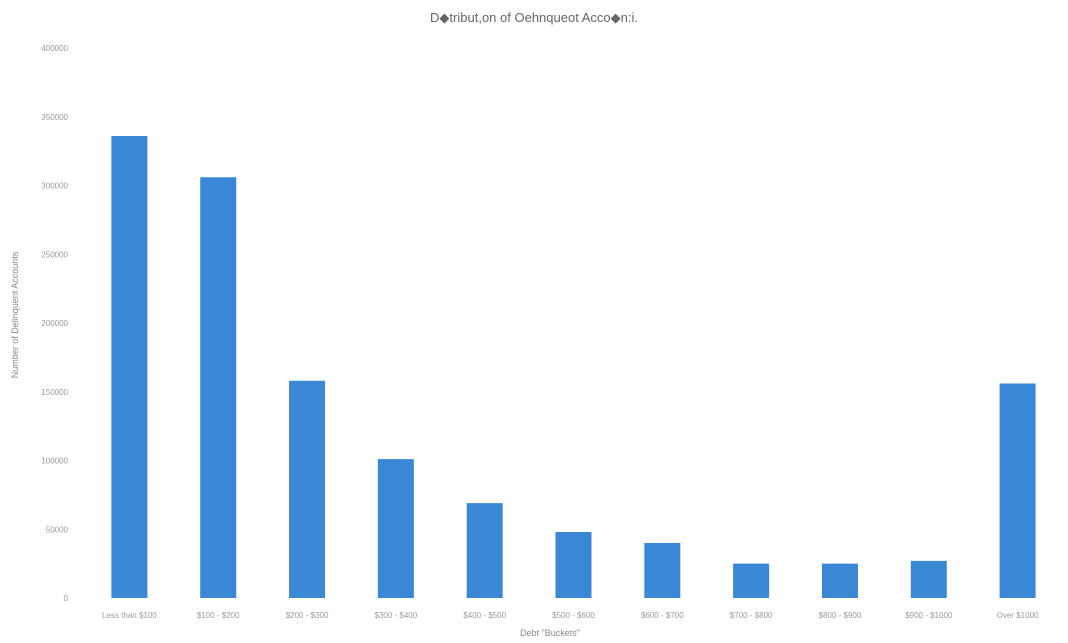 Image resolution: width=1068 pixels, height=643 pixels. Describe the element at coordinates (54, 186) in the screenshot. I see `y-tick-label: 300000` at that location.